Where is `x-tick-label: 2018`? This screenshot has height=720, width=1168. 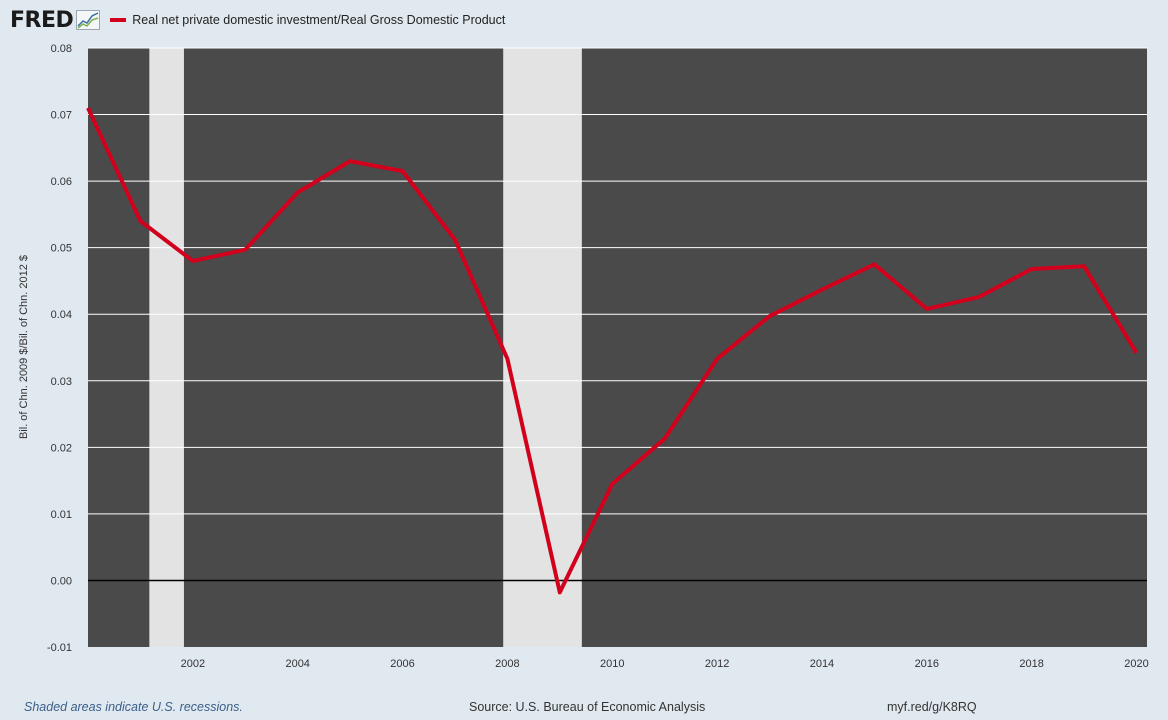
x-tick-label: 2018 is located at coordinates (1031, 664).